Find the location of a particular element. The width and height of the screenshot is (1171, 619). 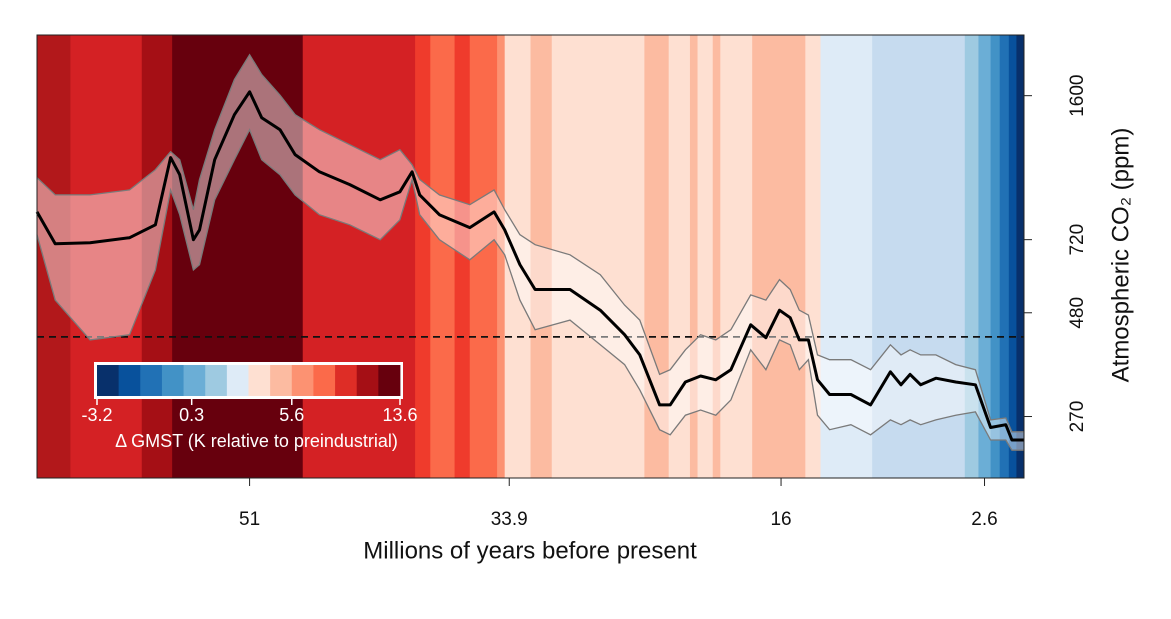

colorbar-tick-label: 5.6 is located at coordinates (291, 415).